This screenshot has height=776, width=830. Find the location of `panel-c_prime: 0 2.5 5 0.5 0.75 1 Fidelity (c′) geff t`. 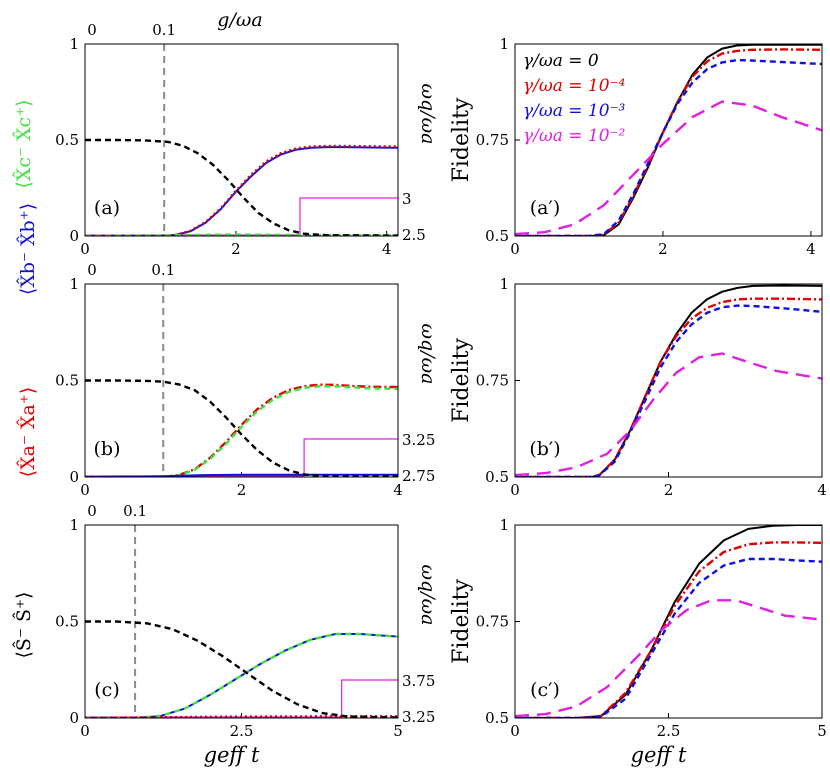

panel-c_prime: 0 2.5 5 0.5 0.75 1 Fidelity (c′) geff t is located at coordinates (638, 641).